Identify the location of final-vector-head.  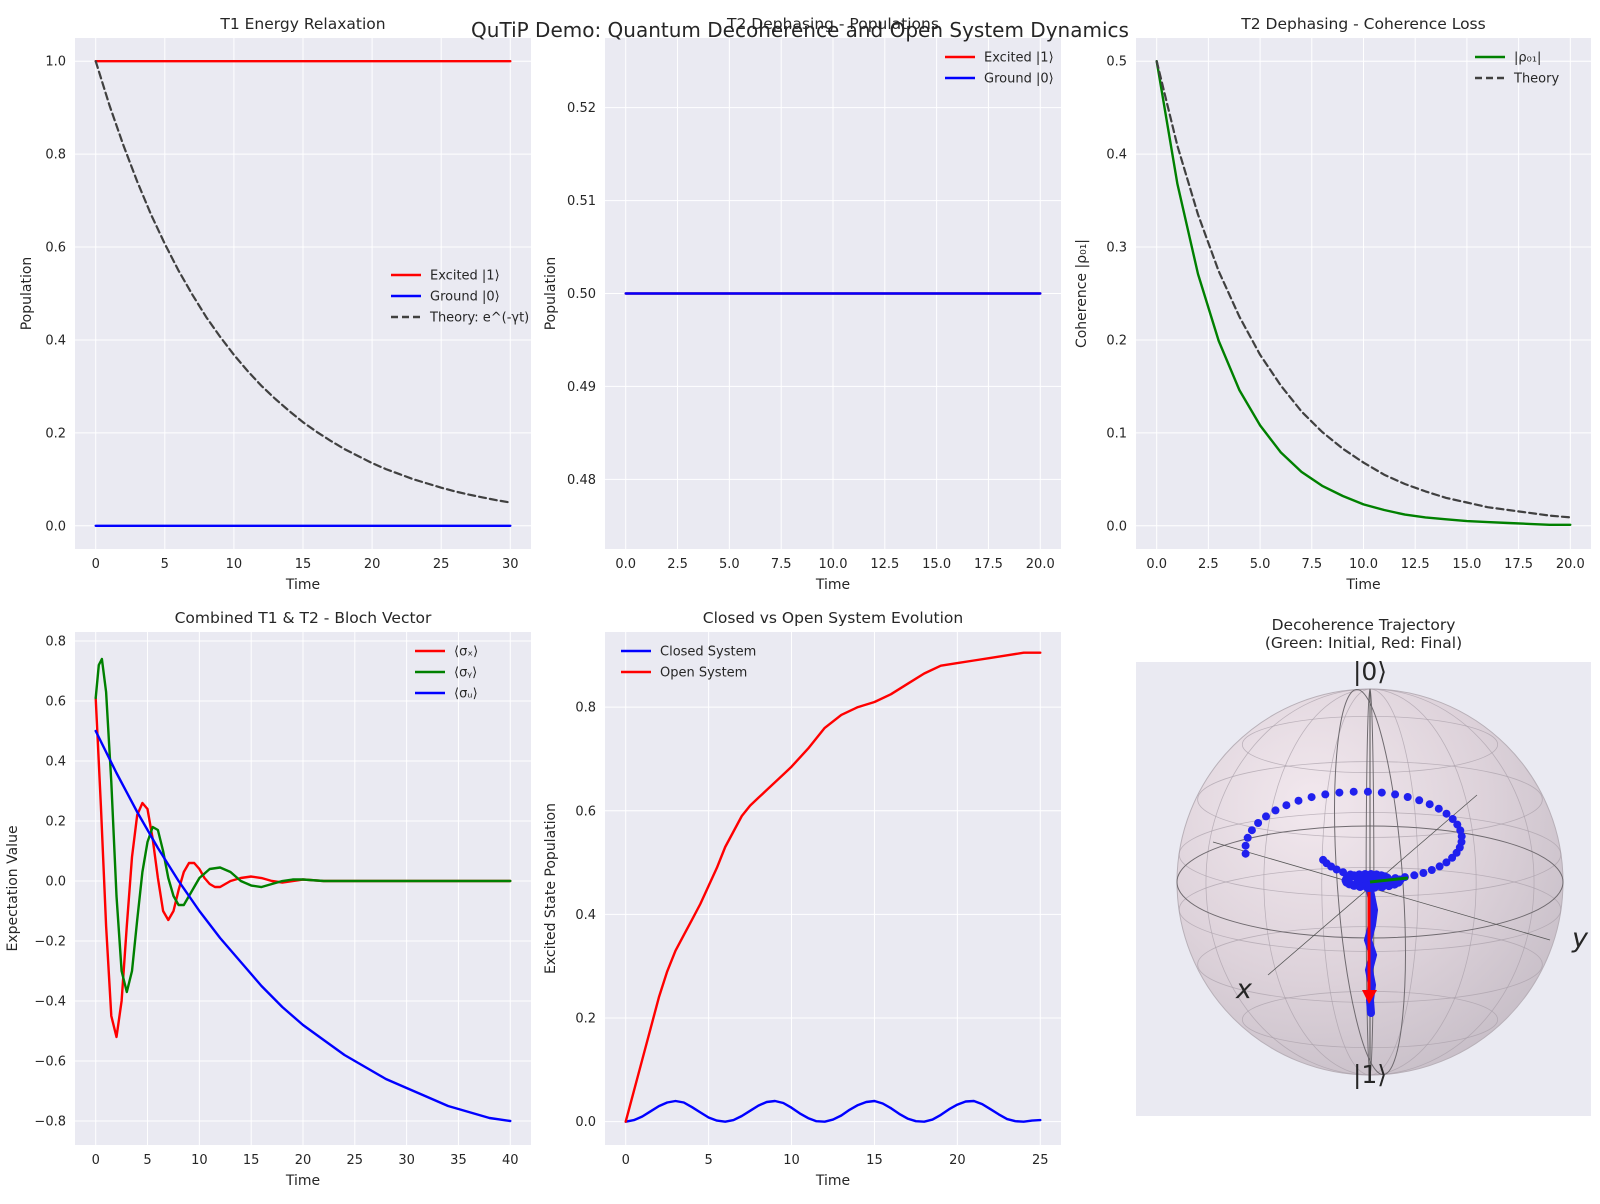
(1369, 997).